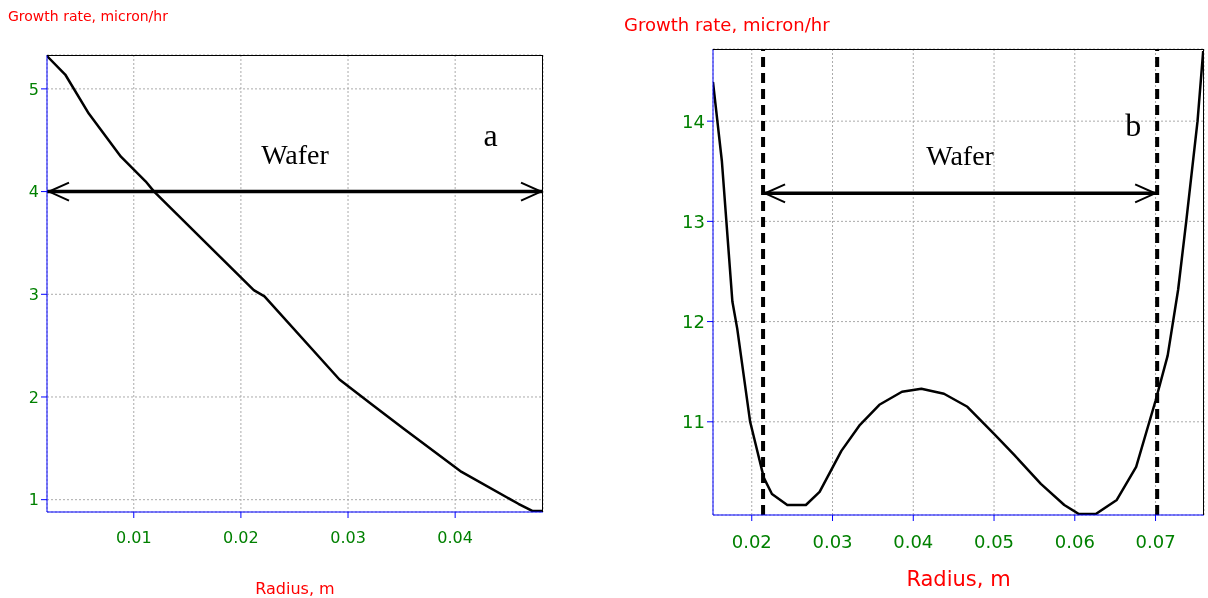 This screenshot has width=1208, height=598. Describe the element at coordinates (994, 541) in the screenshot. I see `x-tick-label: 0.05` at that location.